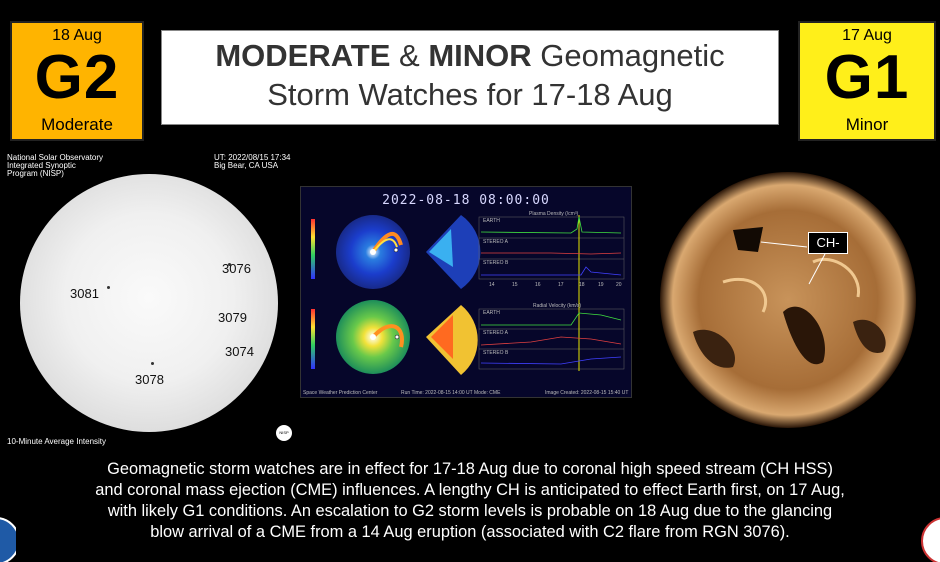 Image resolution: width=940 pixels, height=562 pixels. Describe the element at coordinates (84, 293) in the screenshot. I see `region-label: 3081` at that location.